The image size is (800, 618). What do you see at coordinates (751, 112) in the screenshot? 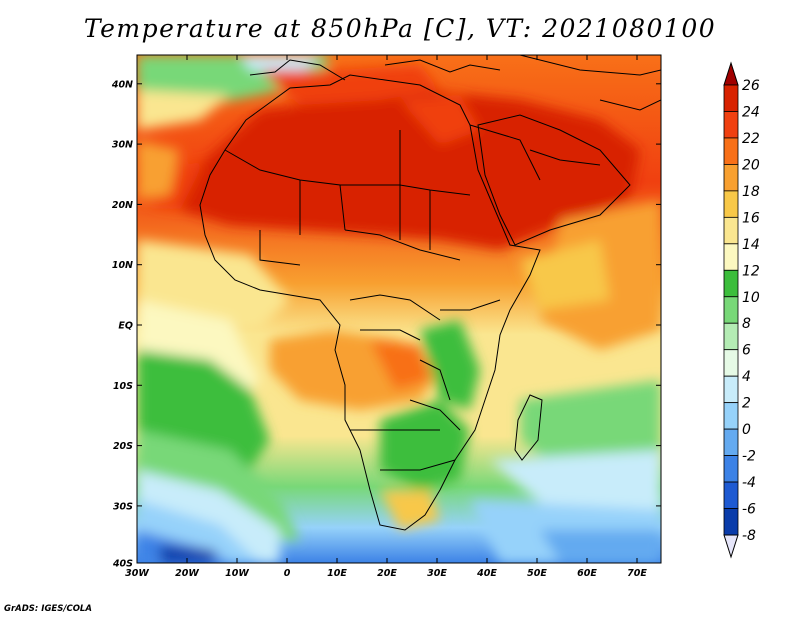
I see `colorbar-label: 24` at bounding box center [751, 112].